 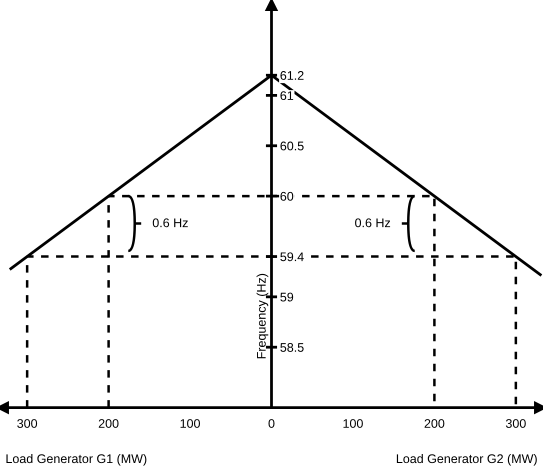 What do you see at coordinates (287, 95) in the screenshot?
I see `y-tick-label: 61` at bounding box center [287, 95].